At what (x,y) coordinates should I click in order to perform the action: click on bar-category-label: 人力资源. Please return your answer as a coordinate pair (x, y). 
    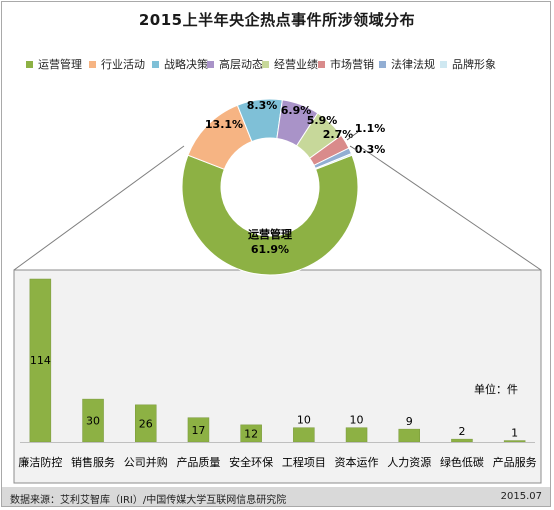
    Looking at the image, I should click on (409, 462).